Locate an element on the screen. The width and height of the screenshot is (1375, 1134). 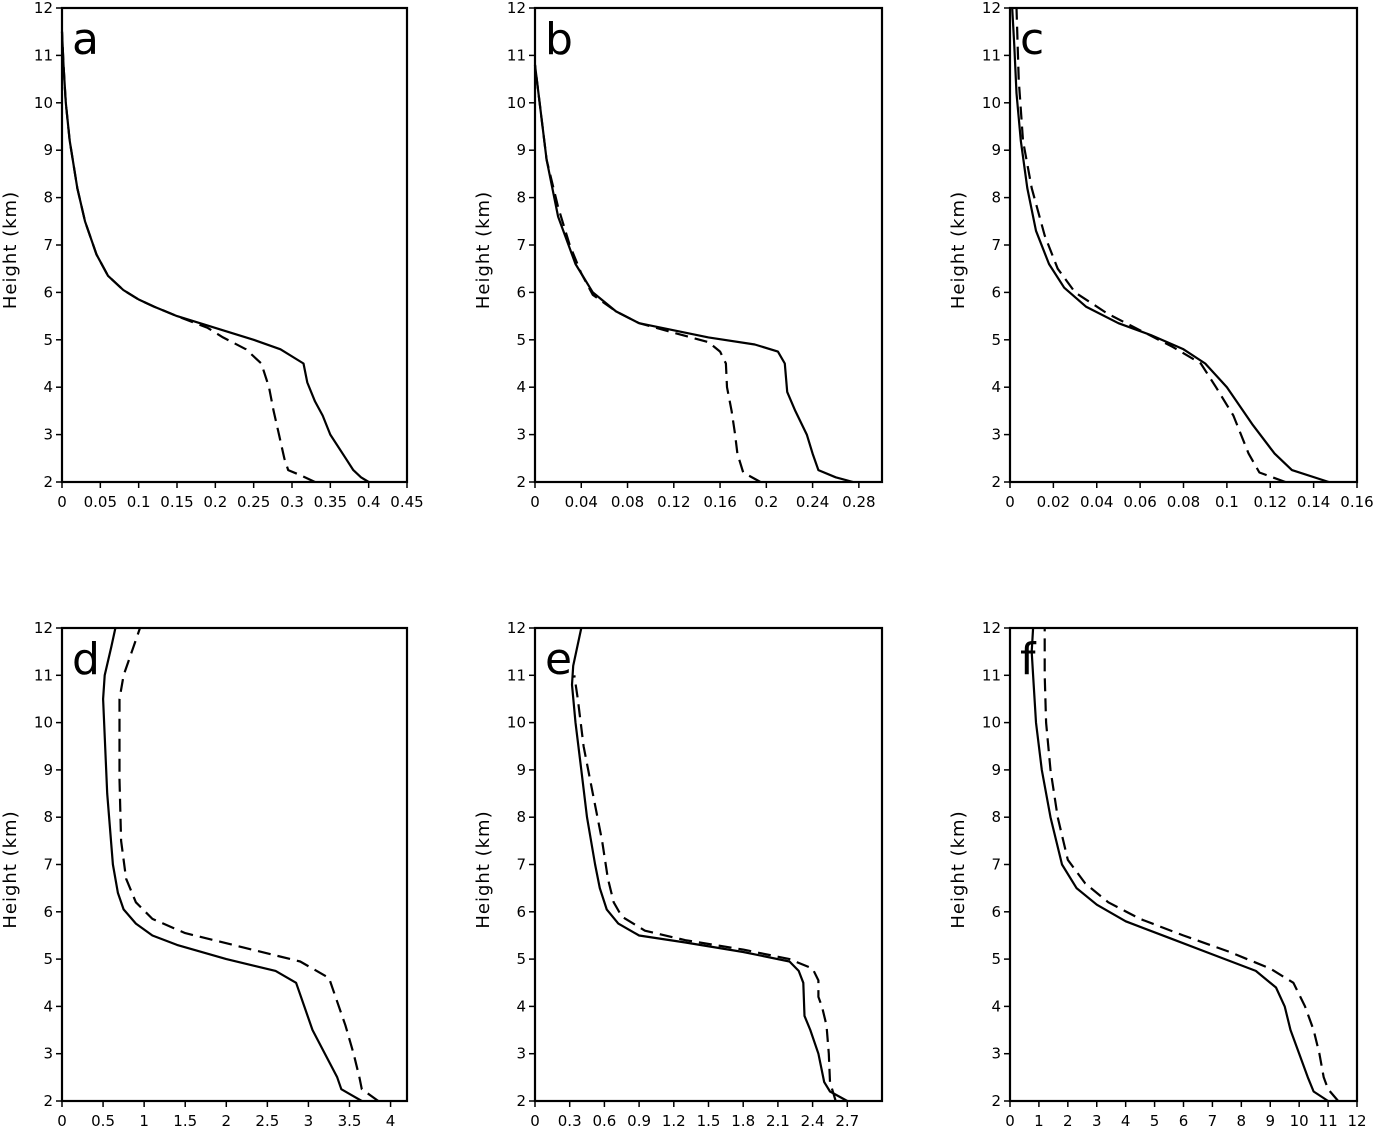
x-tick-label: 2.1 is located at coordinates (778, 1121).